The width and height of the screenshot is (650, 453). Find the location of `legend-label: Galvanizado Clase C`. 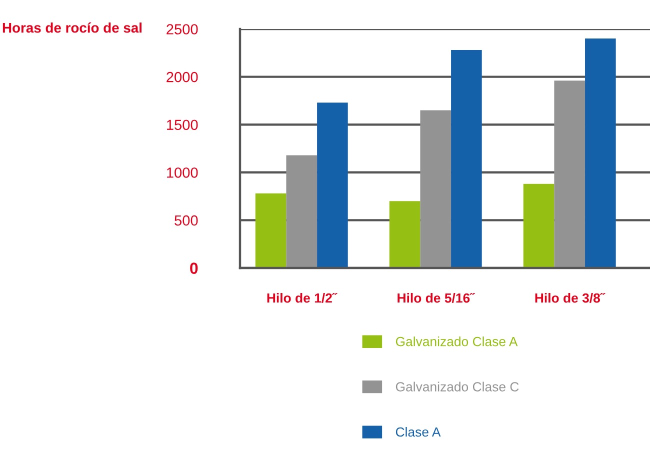

legend-label: Galvanizado Clase C is located at coordinates (457, 387).